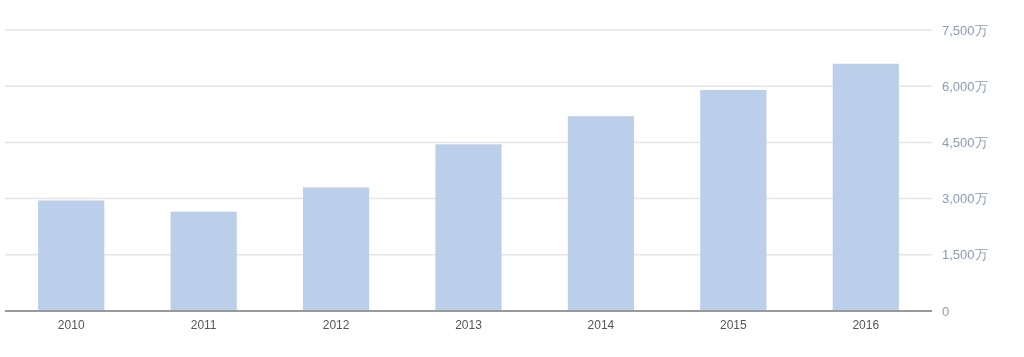 The height and width of the screenshot is (357, 1024). What do you see at coordinates (965, 255) in the screenshot?
I see `y-tick-label: 1,500万` at bounding box center [965, 255].